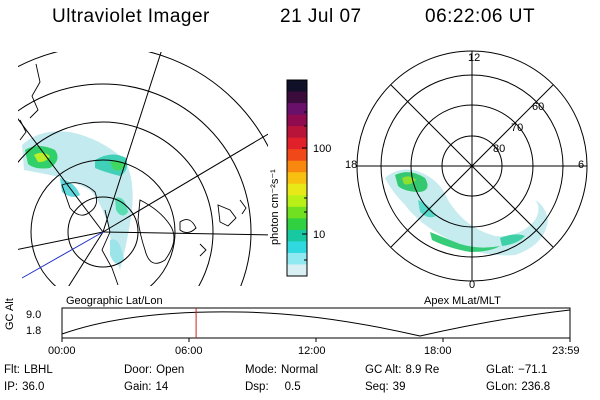 The height and width of the screenshot is (400, 600). I want to click on colorbar-ticks, so click(304, 186).